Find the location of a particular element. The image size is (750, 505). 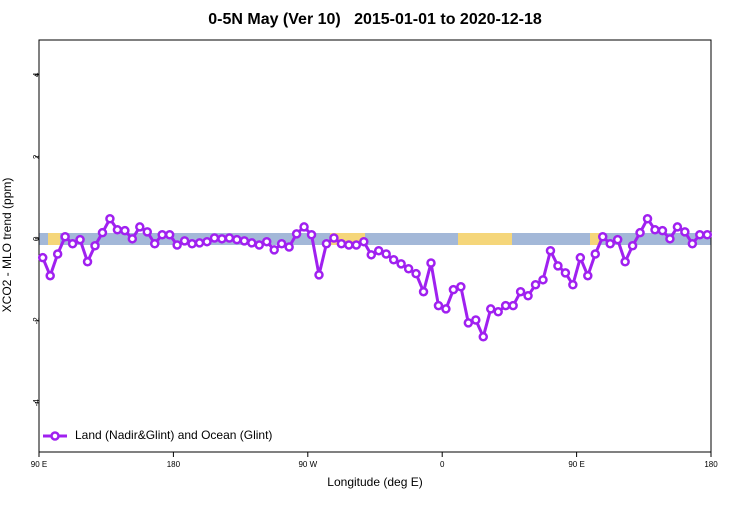

x-tick-label: 90 W is located at coordinates (307, 464).